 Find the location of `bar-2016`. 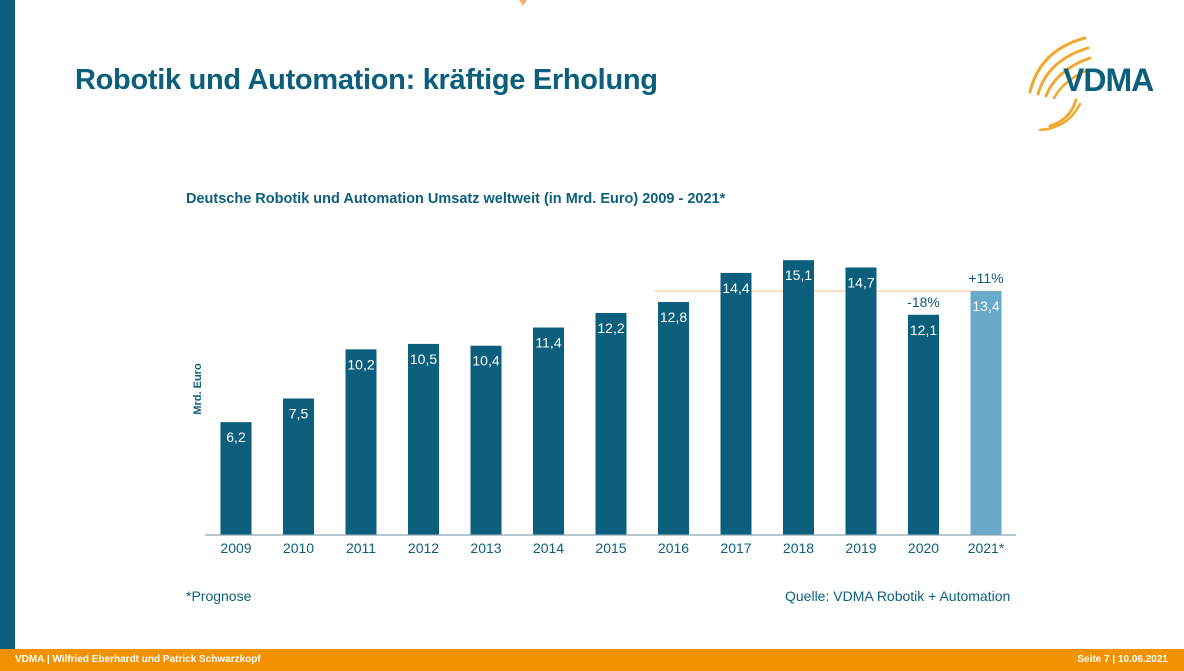

bar-2016 is located at coordinates (673, 418).